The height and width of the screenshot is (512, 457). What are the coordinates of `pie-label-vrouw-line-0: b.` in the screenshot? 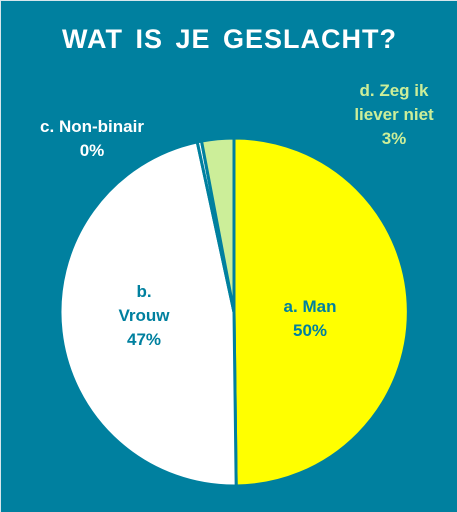 It's located at (143, 291).